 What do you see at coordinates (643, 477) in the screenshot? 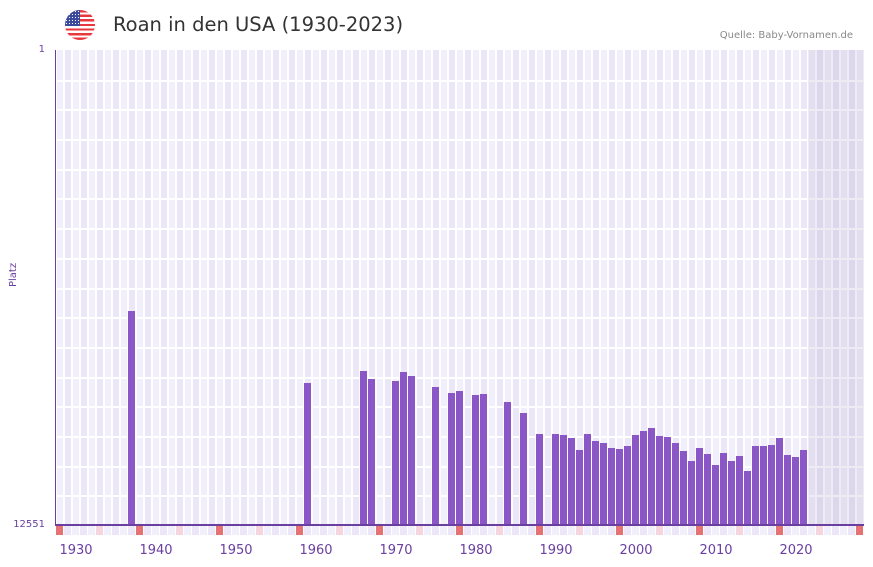
I see `bar-2001` at bounding box center [643, 477].